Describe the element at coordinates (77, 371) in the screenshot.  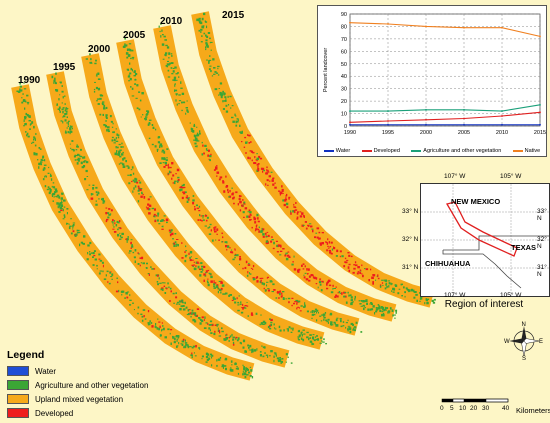
I see `legend-item-water: Water` at that location.